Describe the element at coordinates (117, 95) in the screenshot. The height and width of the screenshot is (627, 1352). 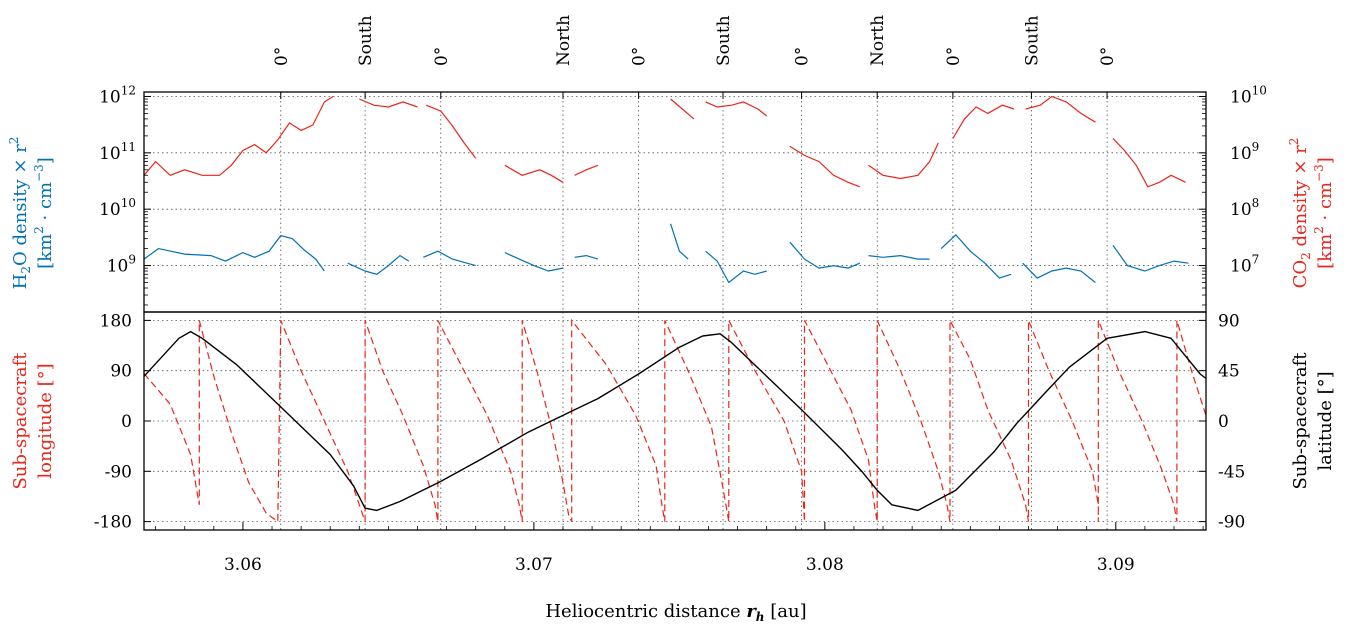
I see `h2o-tick-label: 1012` at that location.